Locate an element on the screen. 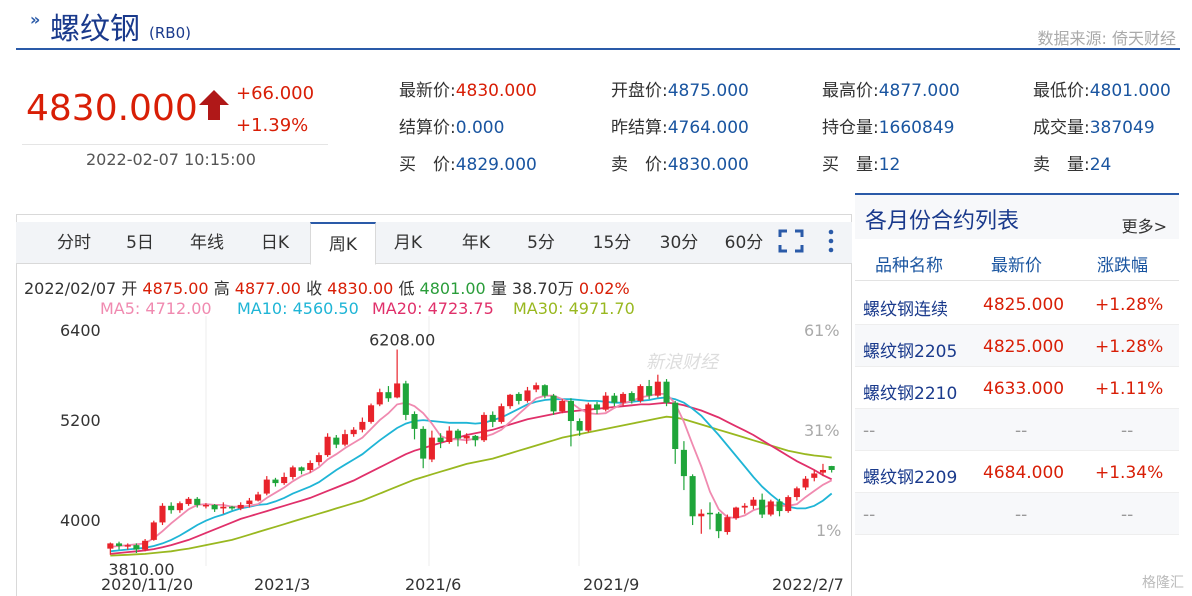 The height and width of the screenshot is (596, 1192). pct-value: 0.02% is located at coordinates (604, 288).